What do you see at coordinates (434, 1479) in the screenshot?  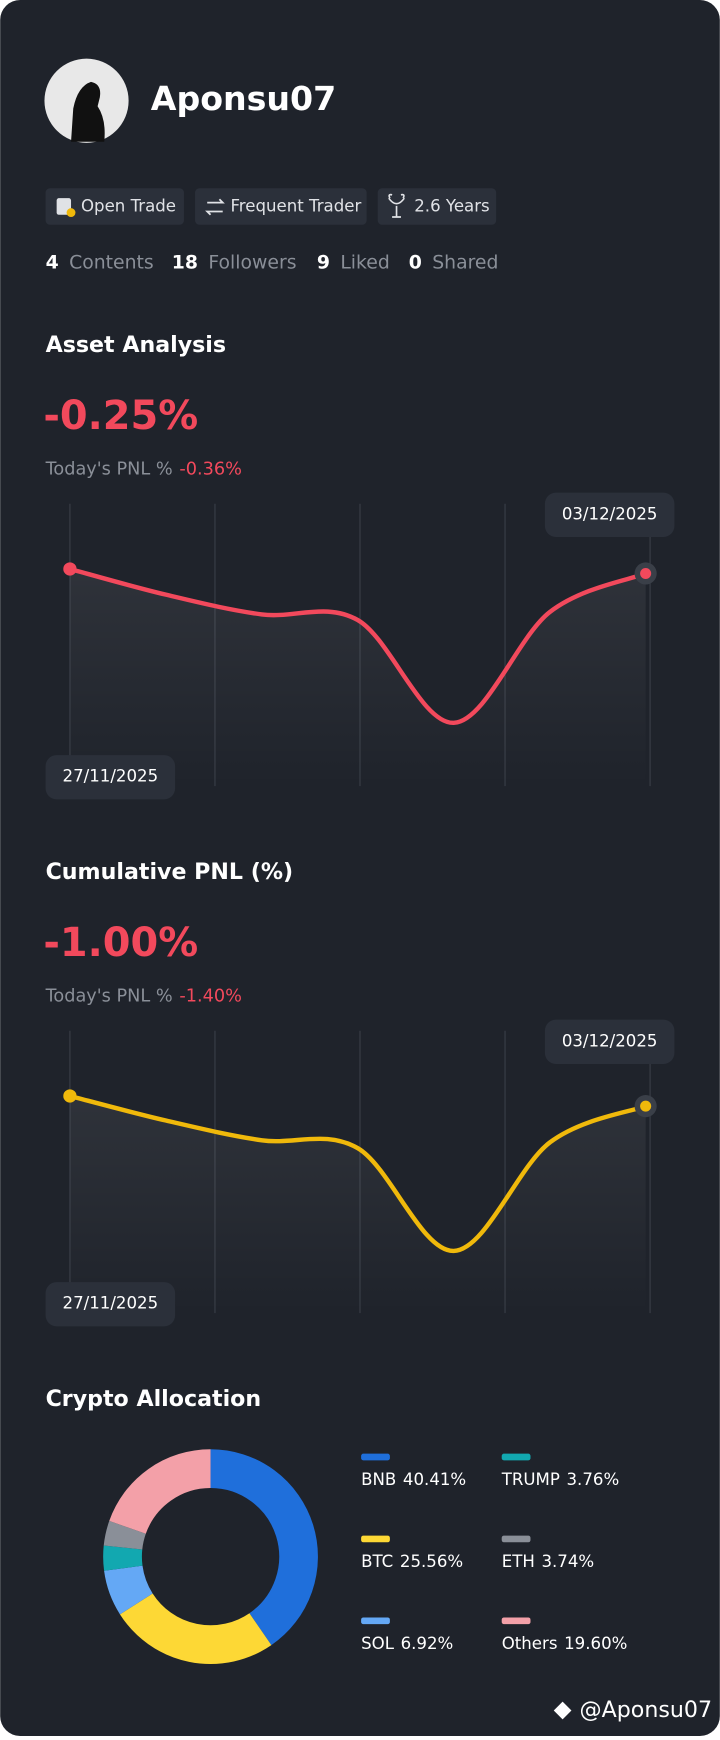 I see `legend-value: 40.41%` at bounding box center [434, 1479].